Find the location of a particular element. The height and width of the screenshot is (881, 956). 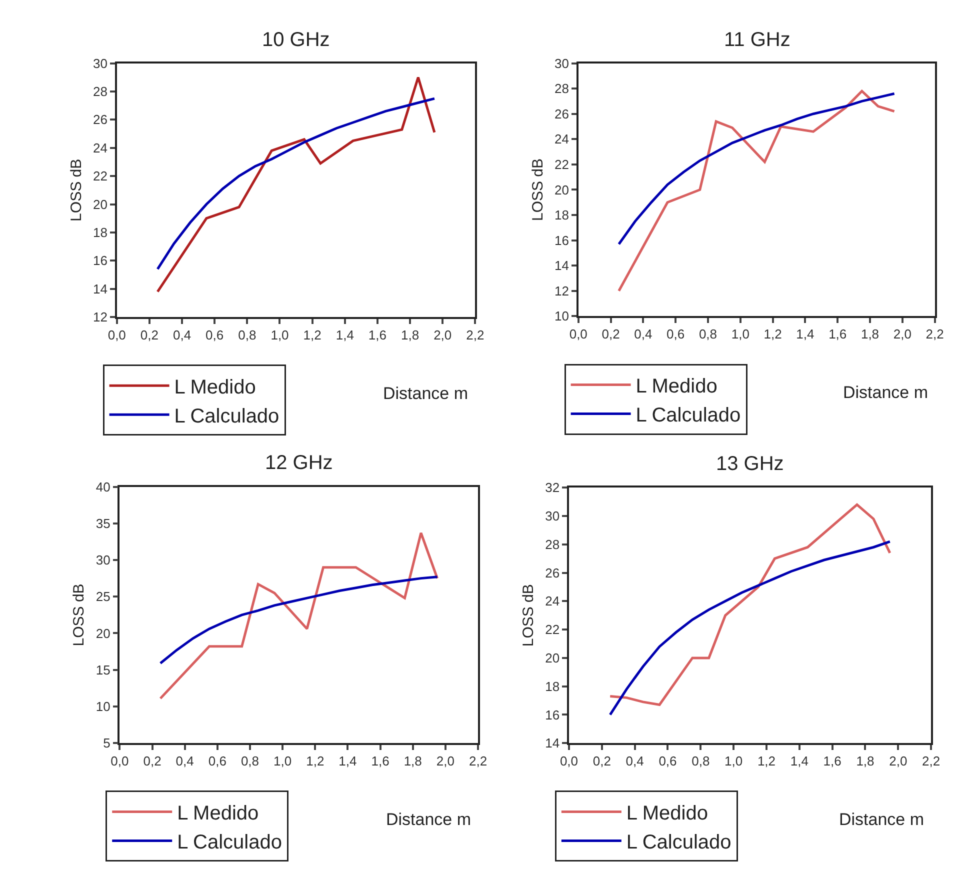

y-tick-label: 35 is located at coordinates (103, 523).